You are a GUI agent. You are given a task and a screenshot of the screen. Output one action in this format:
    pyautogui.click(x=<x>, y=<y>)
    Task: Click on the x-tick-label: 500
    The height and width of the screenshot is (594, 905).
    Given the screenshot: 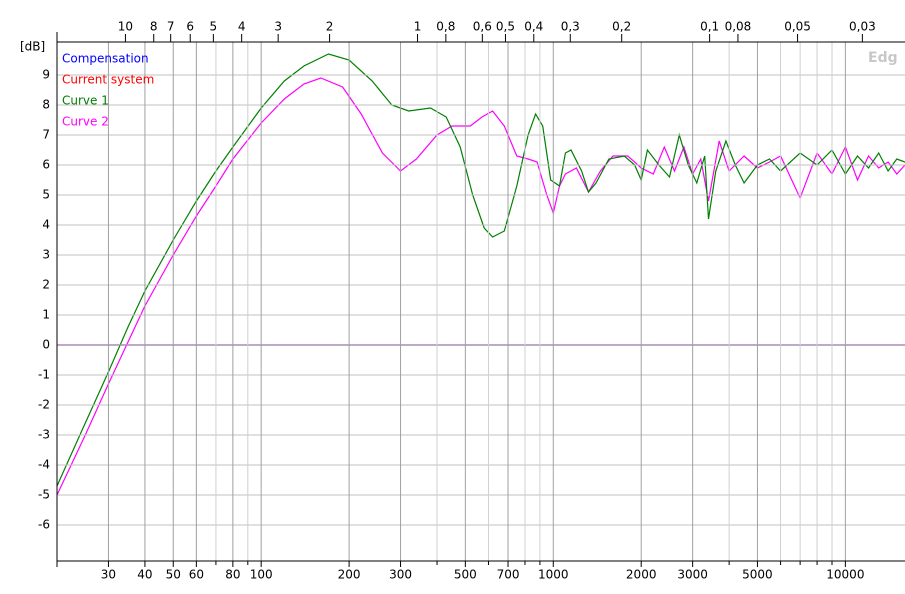 What is the action you would take?
    pyautogui.click(x=465, y=575)
    